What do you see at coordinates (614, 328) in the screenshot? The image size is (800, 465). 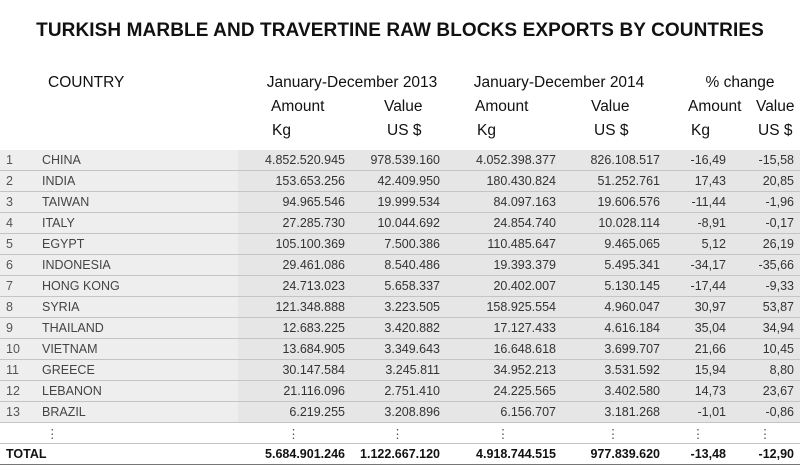 I see `value-2014-cell: 4.616.184` at bounding box center [614, 328].